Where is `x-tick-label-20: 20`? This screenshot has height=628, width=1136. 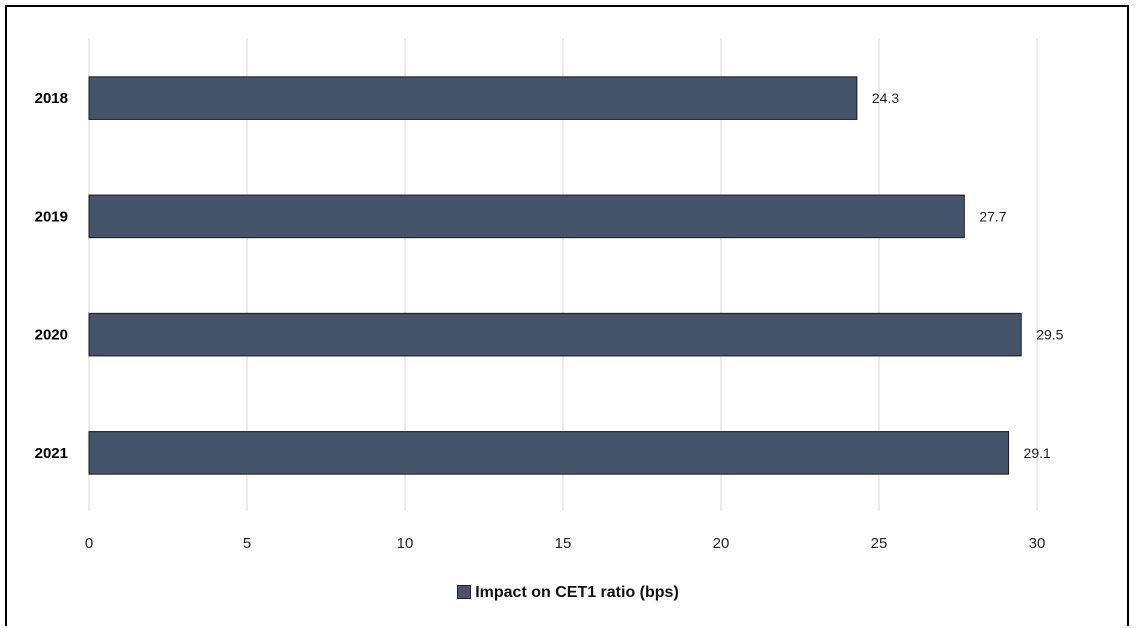
x-tick-label-20: 20 is located at coordinates (721, 543).